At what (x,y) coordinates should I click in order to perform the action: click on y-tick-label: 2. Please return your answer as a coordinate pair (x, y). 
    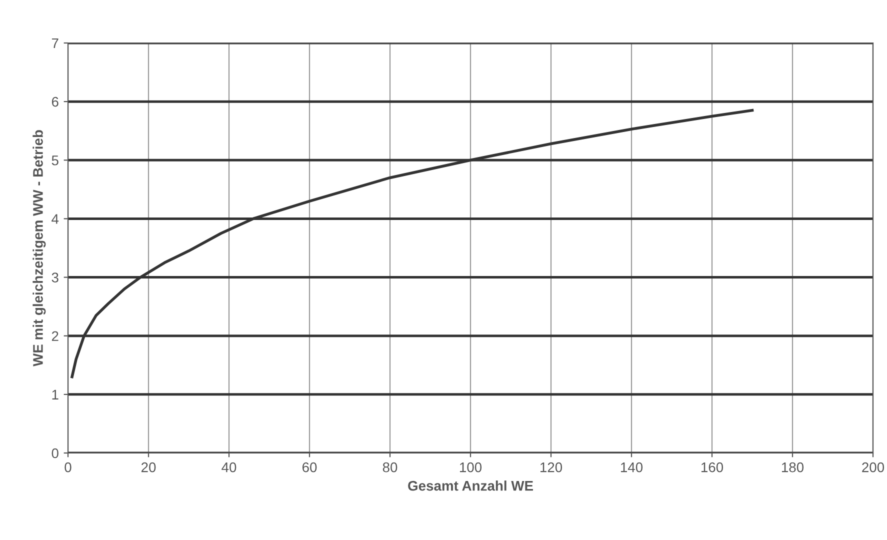
    Looking at the image, I should click on (55, 336).